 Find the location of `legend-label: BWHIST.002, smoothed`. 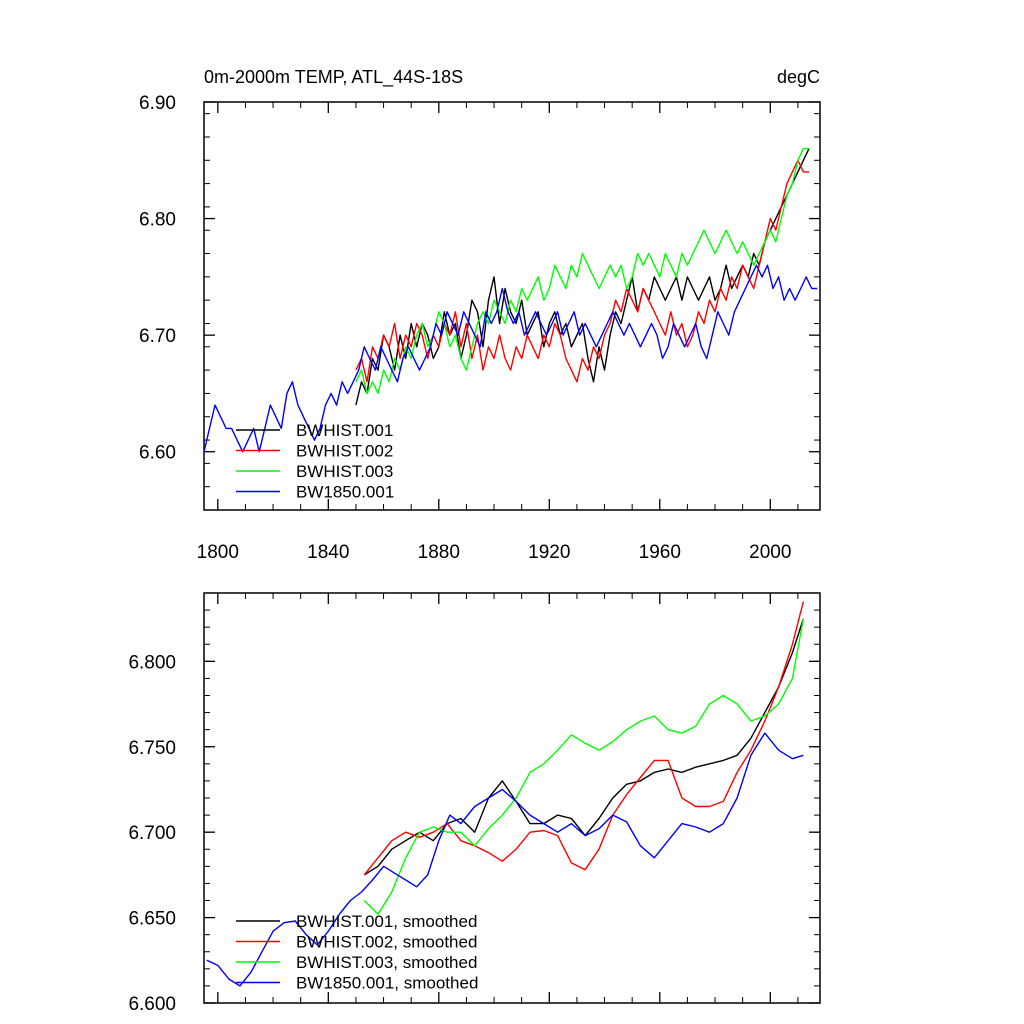

legend-label: BWHIST.002, smoothed is located at coordinates (386, 942).